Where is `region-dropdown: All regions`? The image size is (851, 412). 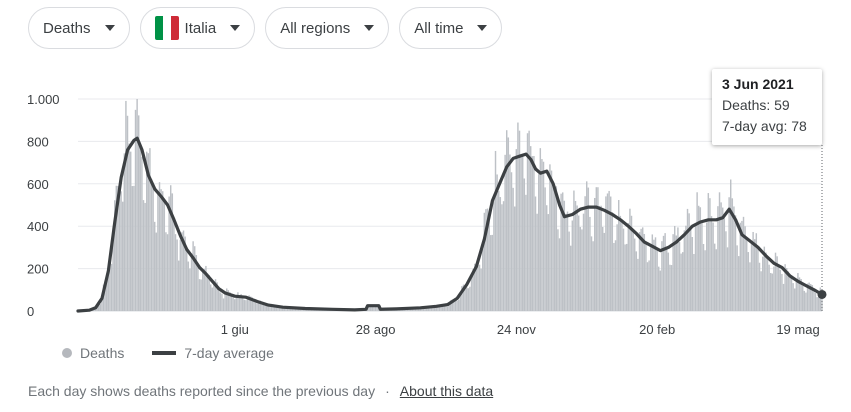
region-dropdown: All regions is located at coordinates (327, 28).